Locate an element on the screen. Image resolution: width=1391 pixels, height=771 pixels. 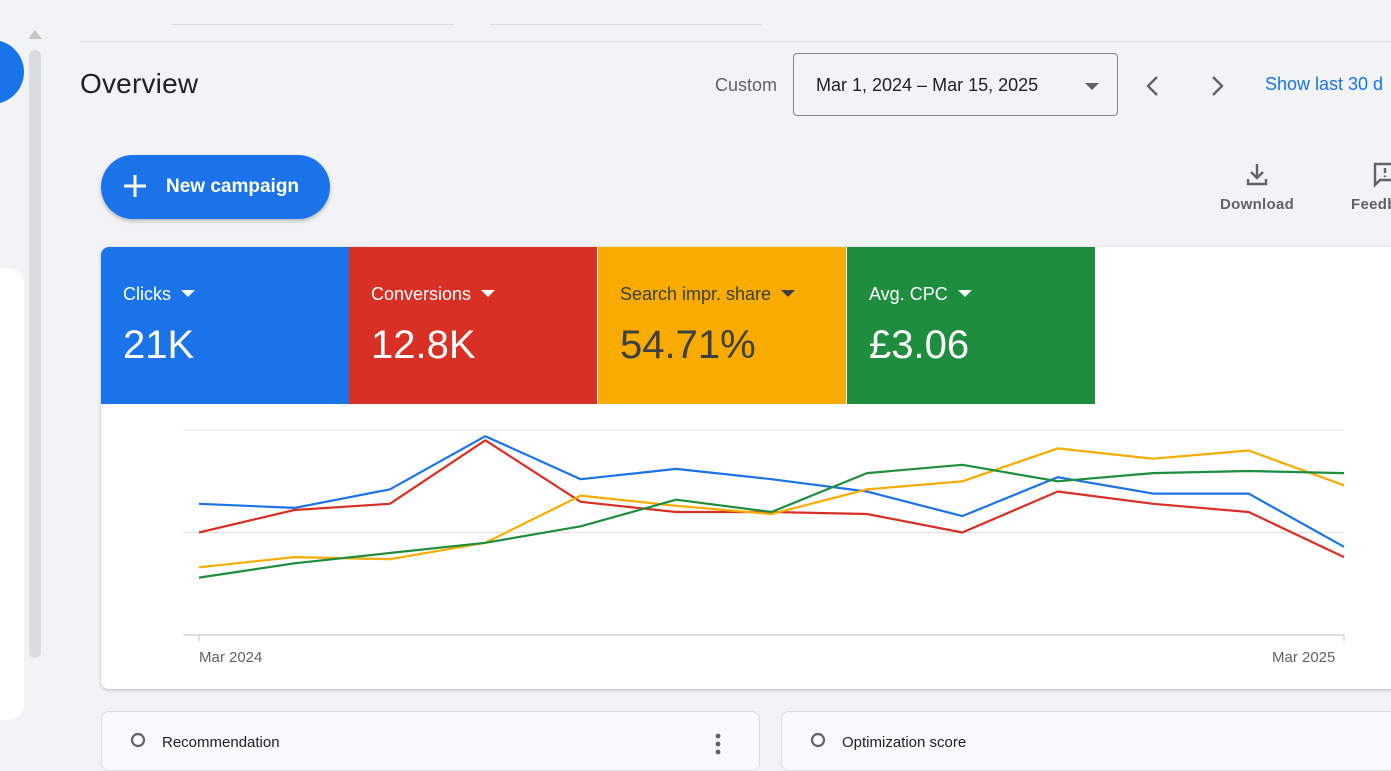
header-divider is located at coordinates (735, 41).